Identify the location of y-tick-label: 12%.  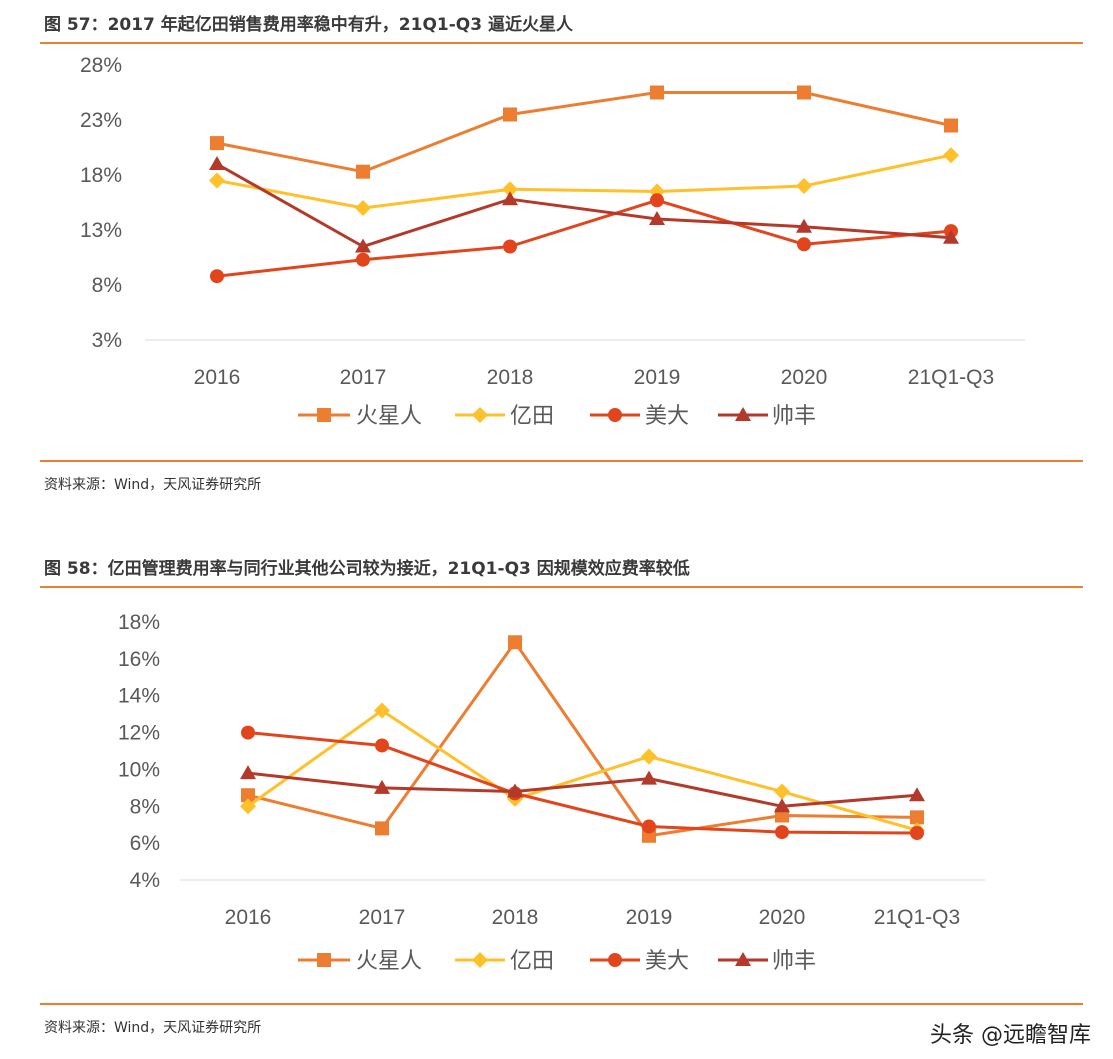
(139, 733).